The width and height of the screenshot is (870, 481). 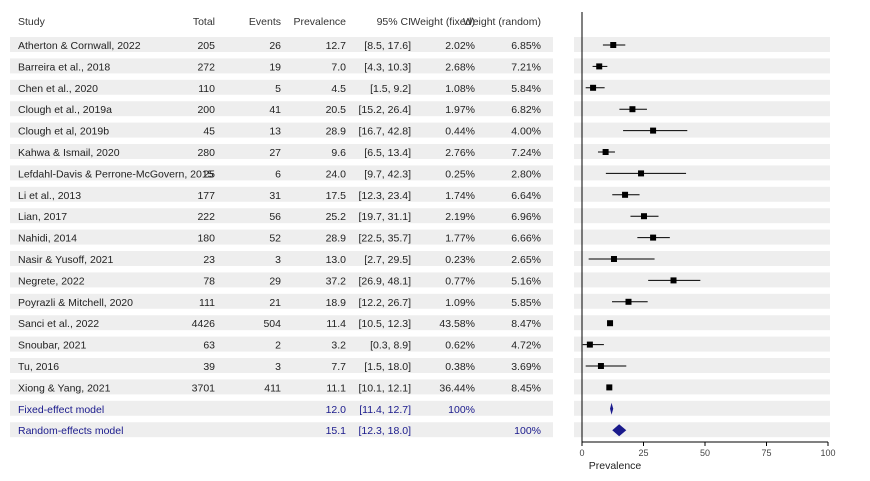 What do you see at coordinates (526, 217) in the screenshot?
I see `weight-random-value: 6.96%` at bounding box center [526, 217].